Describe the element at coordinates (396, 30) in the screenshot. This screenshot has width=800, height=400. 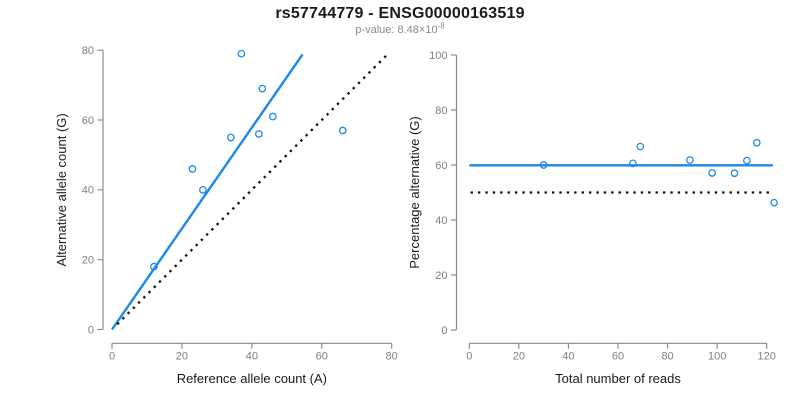
I see `pvalue-text: p-value: 8.48×10` at that location.